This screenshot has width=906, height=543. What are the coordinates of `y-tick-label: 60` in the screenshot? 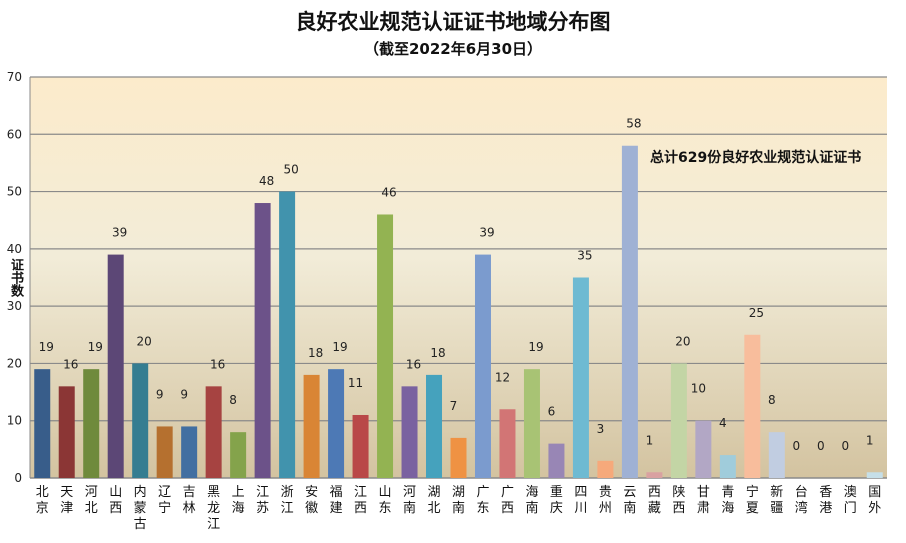 It's located at (14, 134).